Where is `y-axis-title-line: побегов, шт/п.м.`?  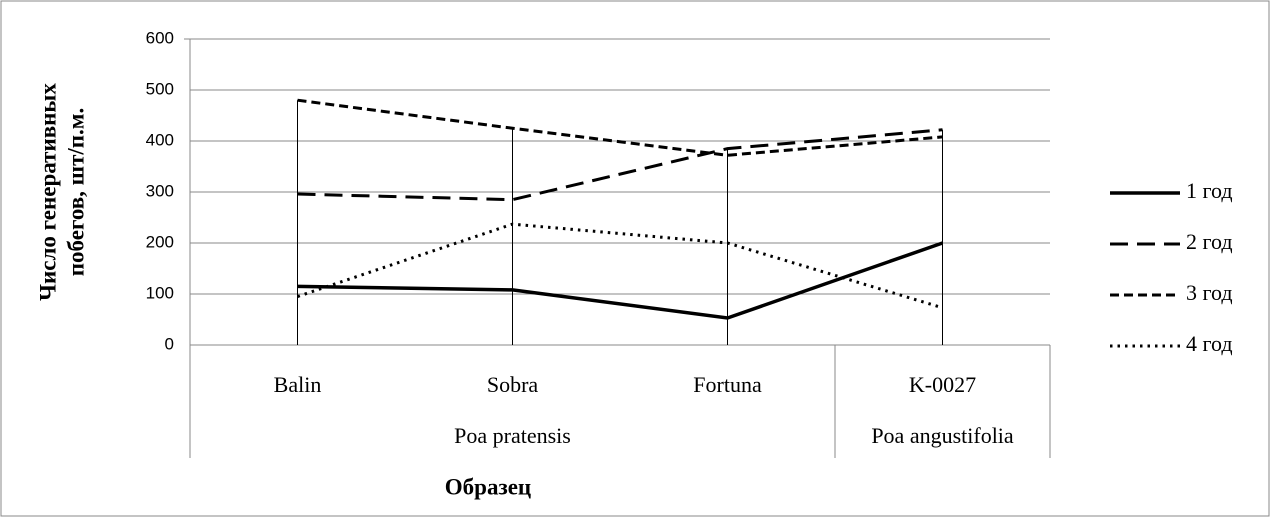
y-axis-title-line: побегов, шт/п.м. is located at coordinates (75, 192).